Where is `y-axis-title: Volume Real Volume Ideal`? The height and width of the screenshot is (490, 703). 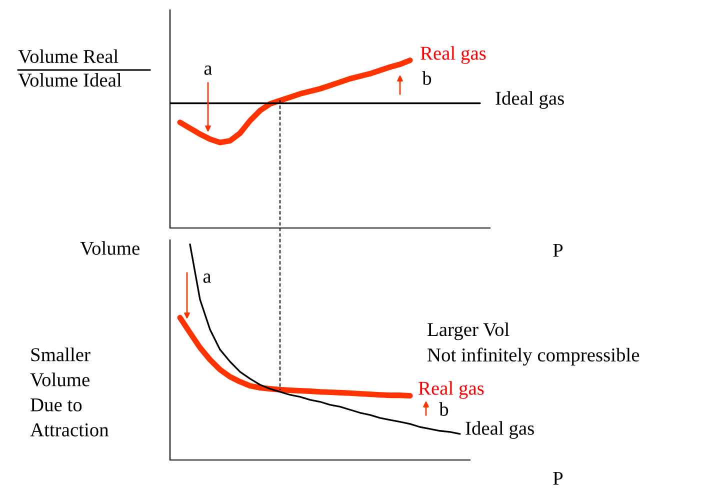
y-axis-title: Volume Real Volume Ideal is located at coordinates (70, 68).